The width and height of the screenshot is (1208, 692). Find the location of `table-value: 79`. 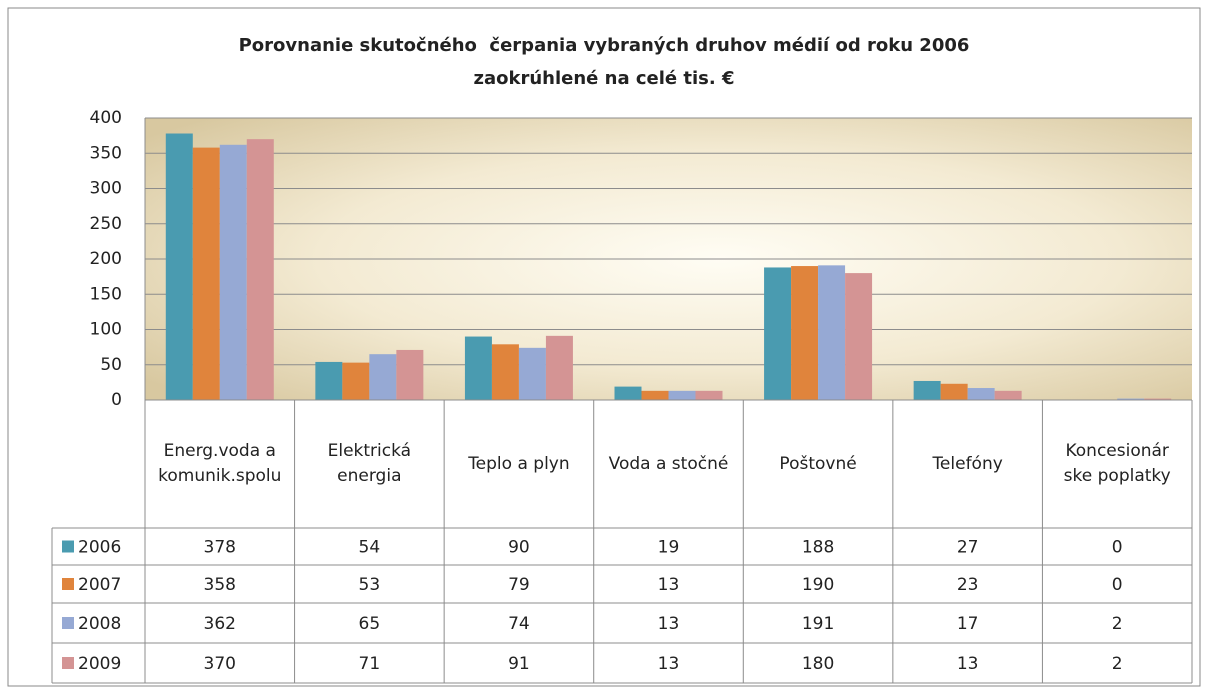

table-value: 79 is located at coordinates (519, 585).